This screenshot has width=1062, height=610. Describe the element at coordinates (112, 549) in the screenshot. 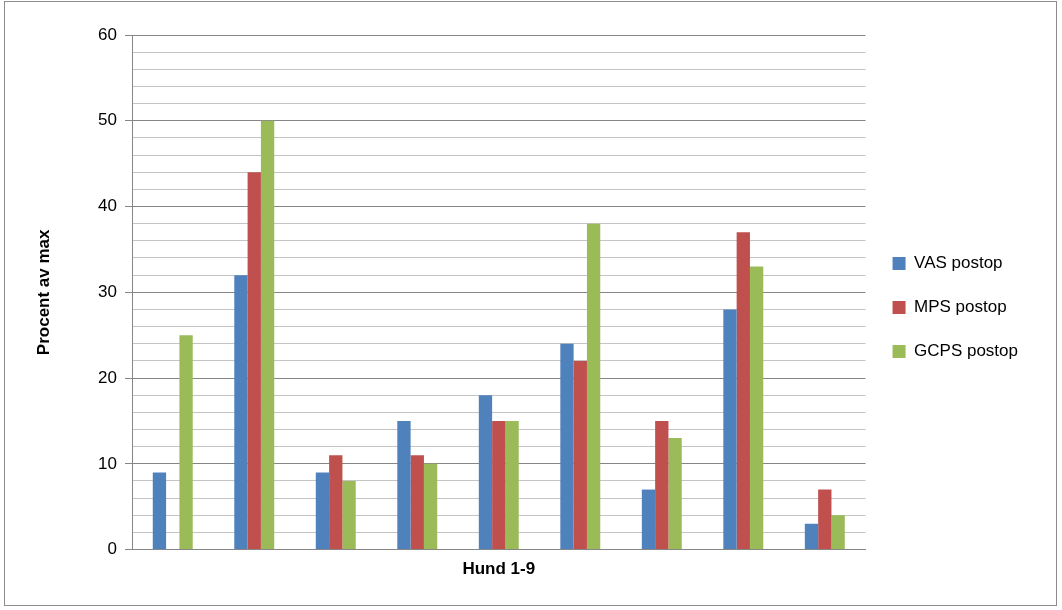

I see `y-tick-label: 0` at that location.